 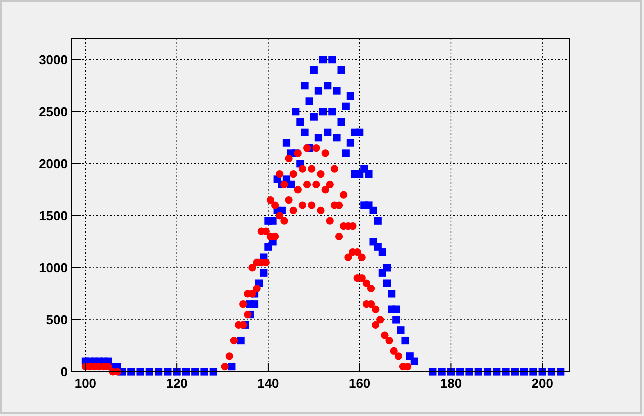 I want to click on x-tick-label: 200, so click(x=543, y=383).